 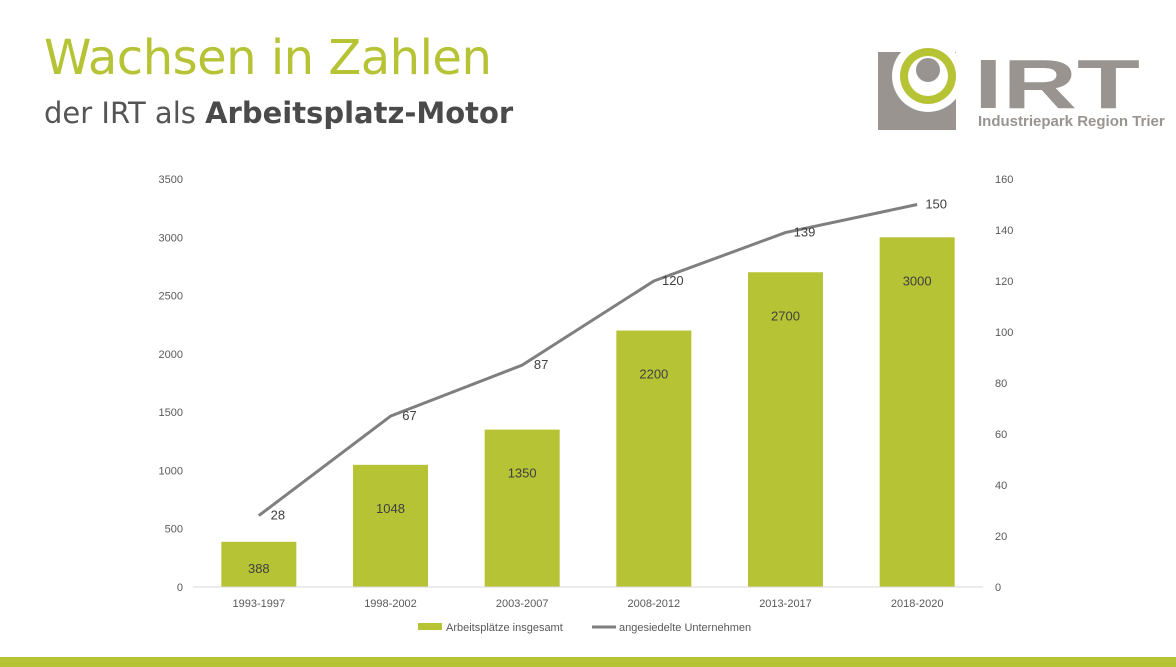 What do you see at coordinates (917, 412) in the screenshot?
I see `bar-2018-2020` at bounding box center [917, 412].